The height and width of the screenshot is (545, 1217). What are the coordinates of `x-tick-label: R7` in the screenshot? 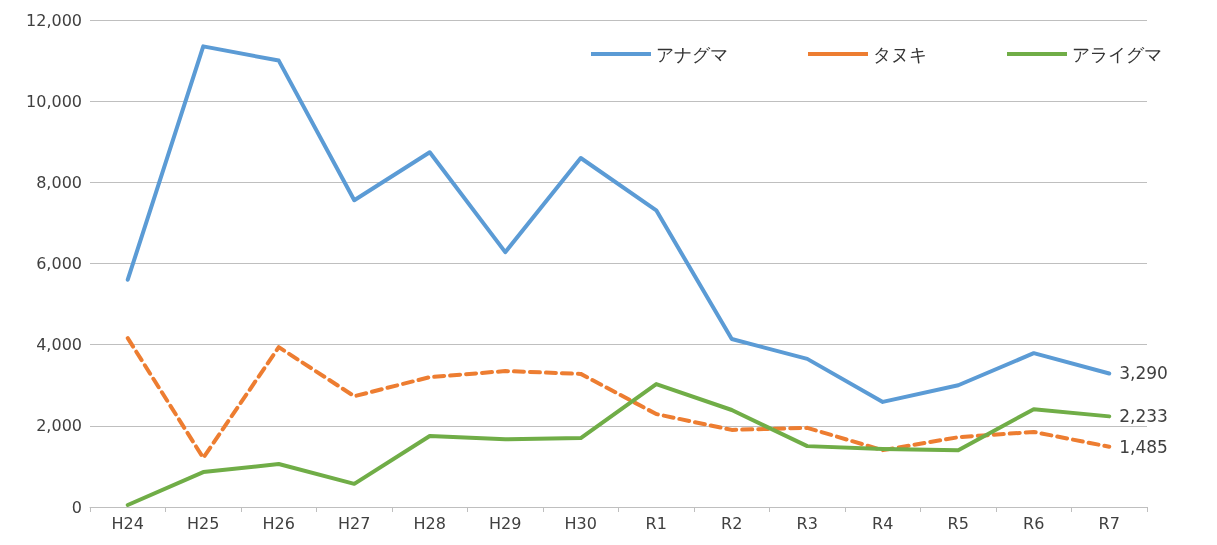 It's located at (1109, 523).